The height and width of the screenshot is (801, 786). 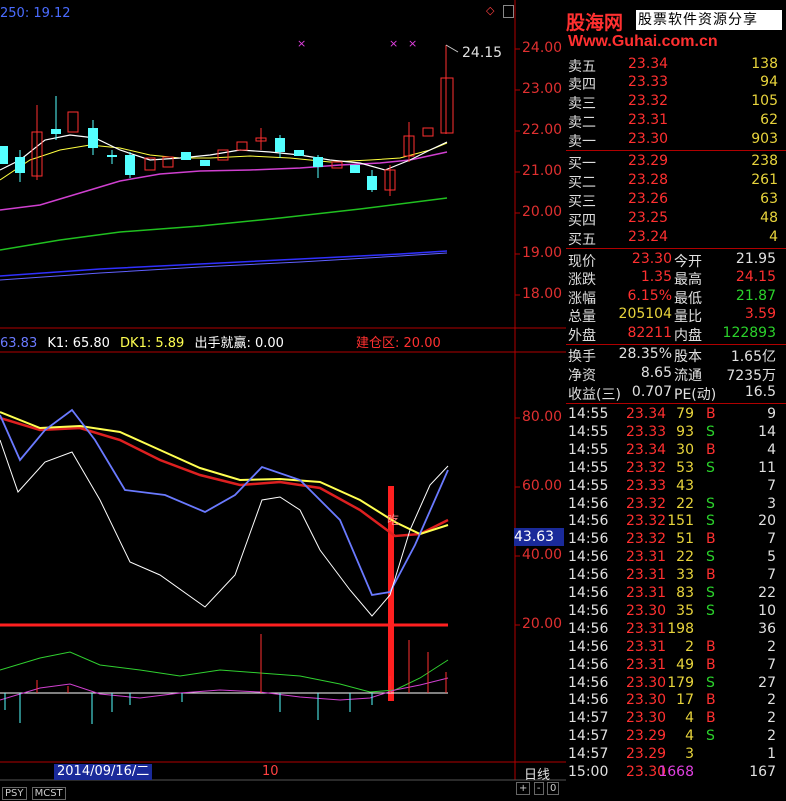 What do you see at coordinates (103, 772) in the screenshot?
I see `date-cursor-label: 2014/09/16/二` at bounding box center [103, 772].